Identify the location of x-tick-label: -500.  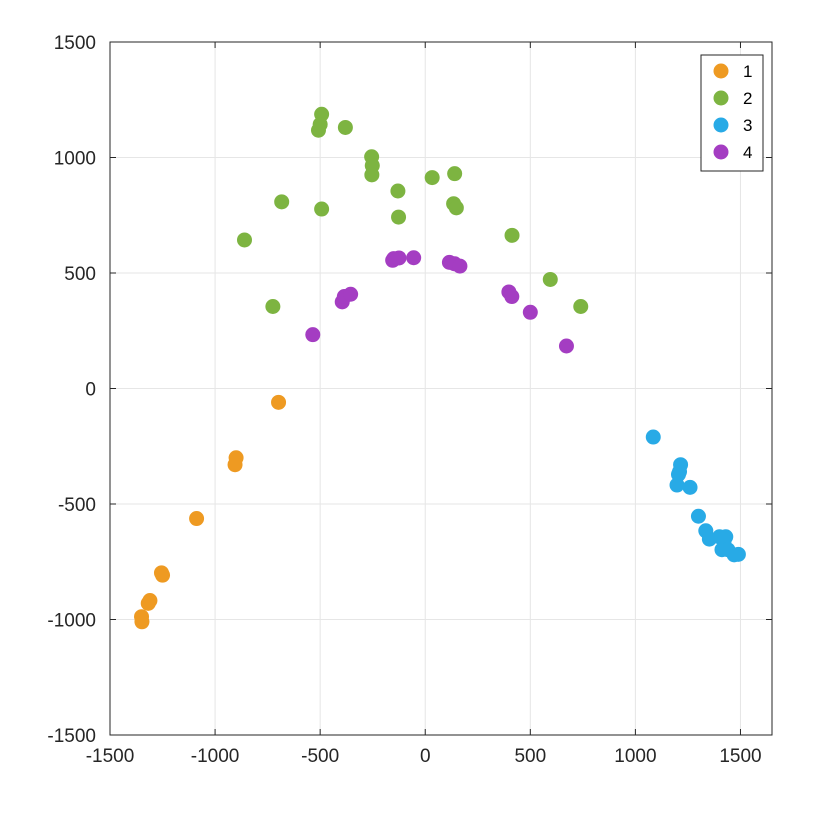
(320, 756).